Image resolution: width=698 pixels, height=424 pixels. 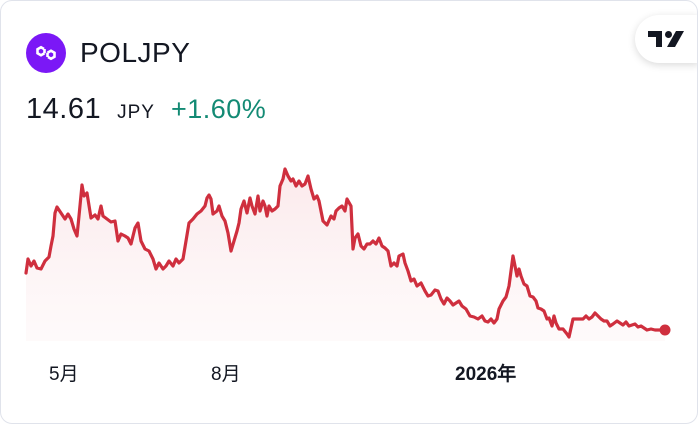 What do you see at coordinates (136, 112) in the screenshot?
I see `currency-label: JPY` at bounding box center [136, 112].